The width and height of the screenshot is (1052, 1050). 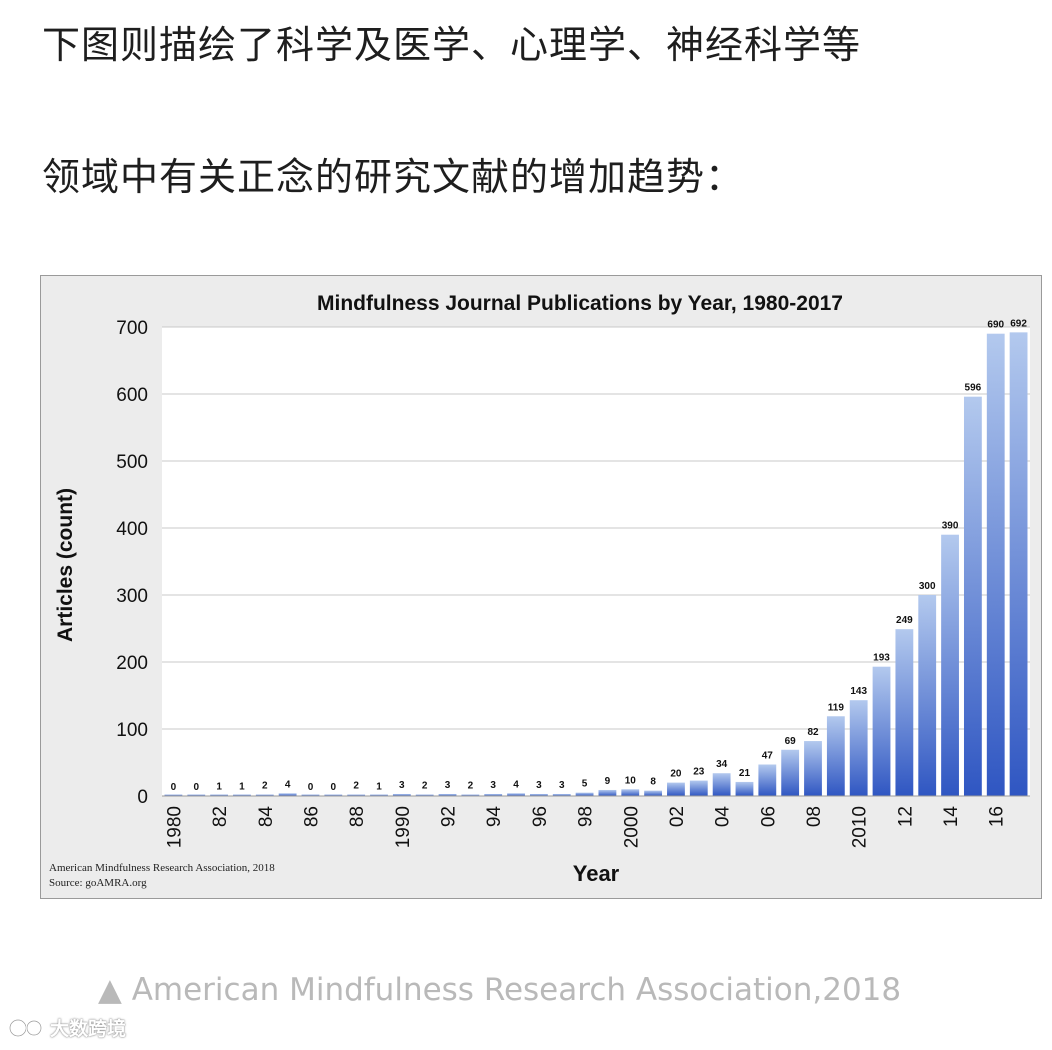 I want to click on bar-1997, so click(x=561, y=794).